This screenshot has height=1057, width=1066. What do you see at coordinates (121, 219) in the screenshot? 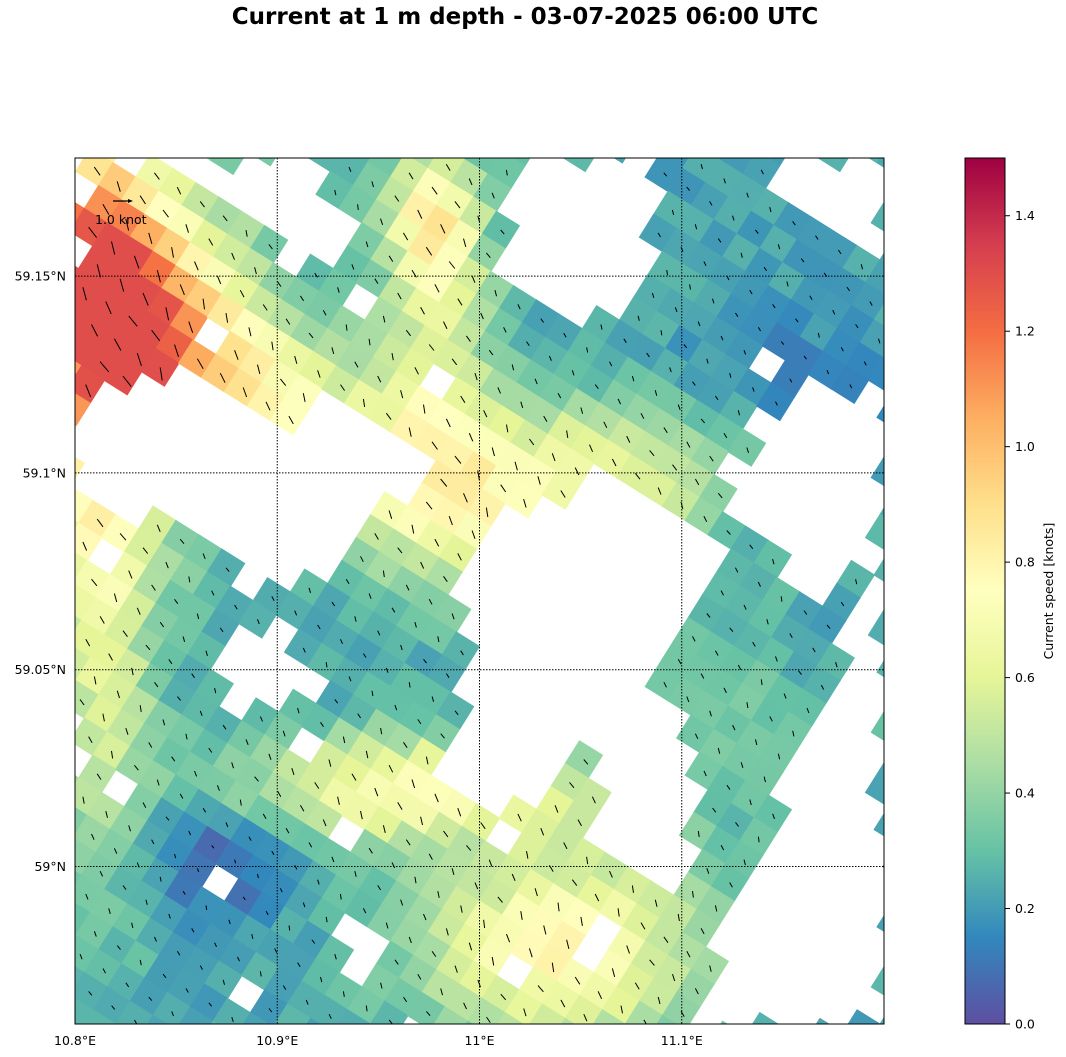
I see `reference-vector-label: 1.0 knot` at bounding box center [121, 219].